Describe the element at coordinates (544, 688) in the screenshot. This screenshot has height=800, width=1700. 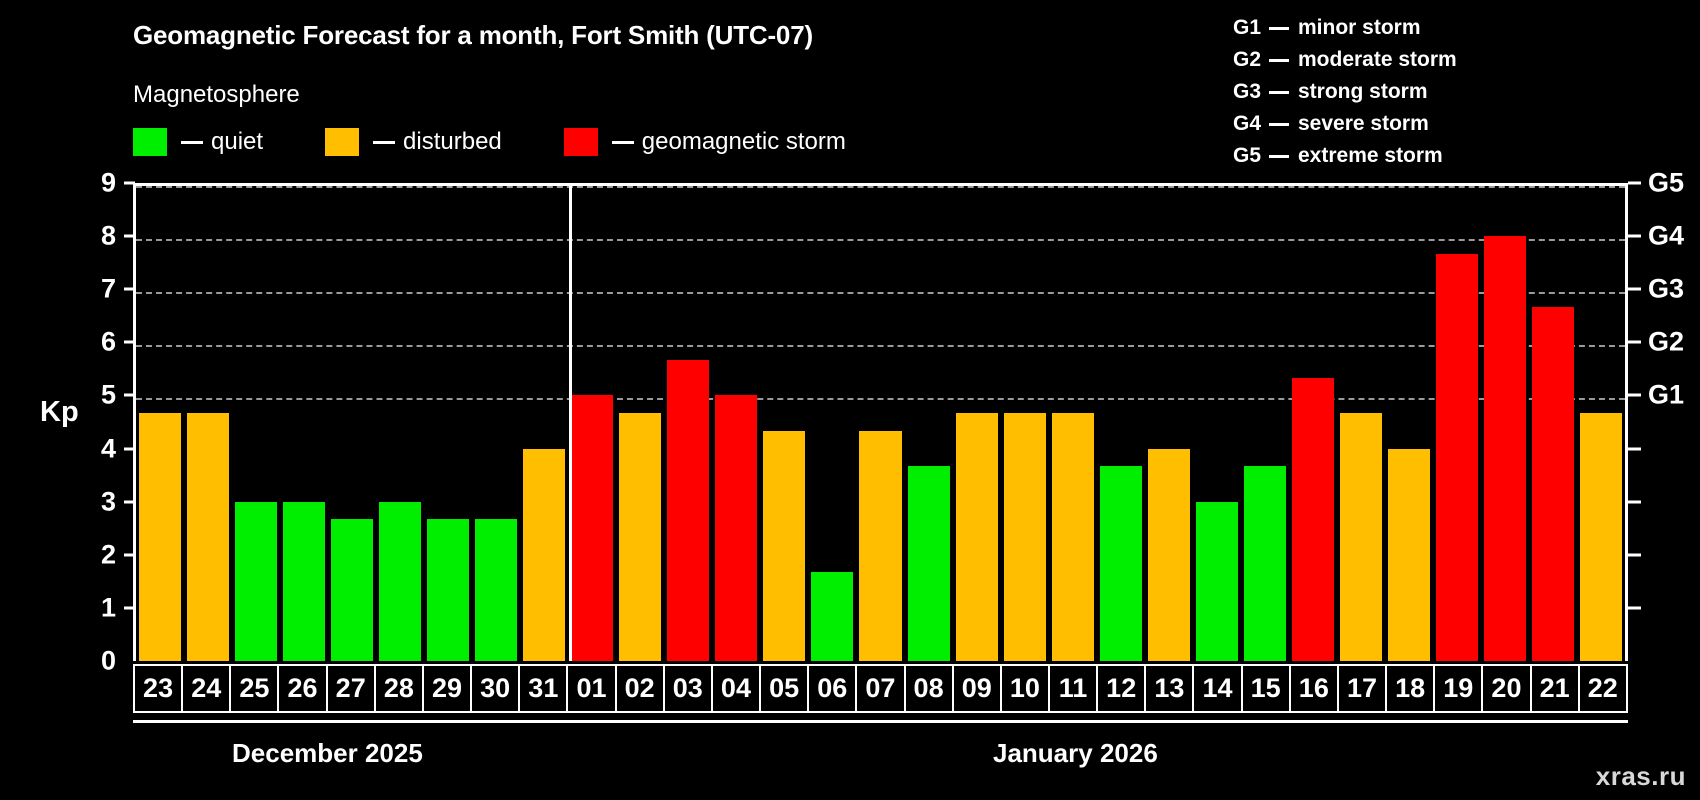
I see `day-label-31: 31` at that location.